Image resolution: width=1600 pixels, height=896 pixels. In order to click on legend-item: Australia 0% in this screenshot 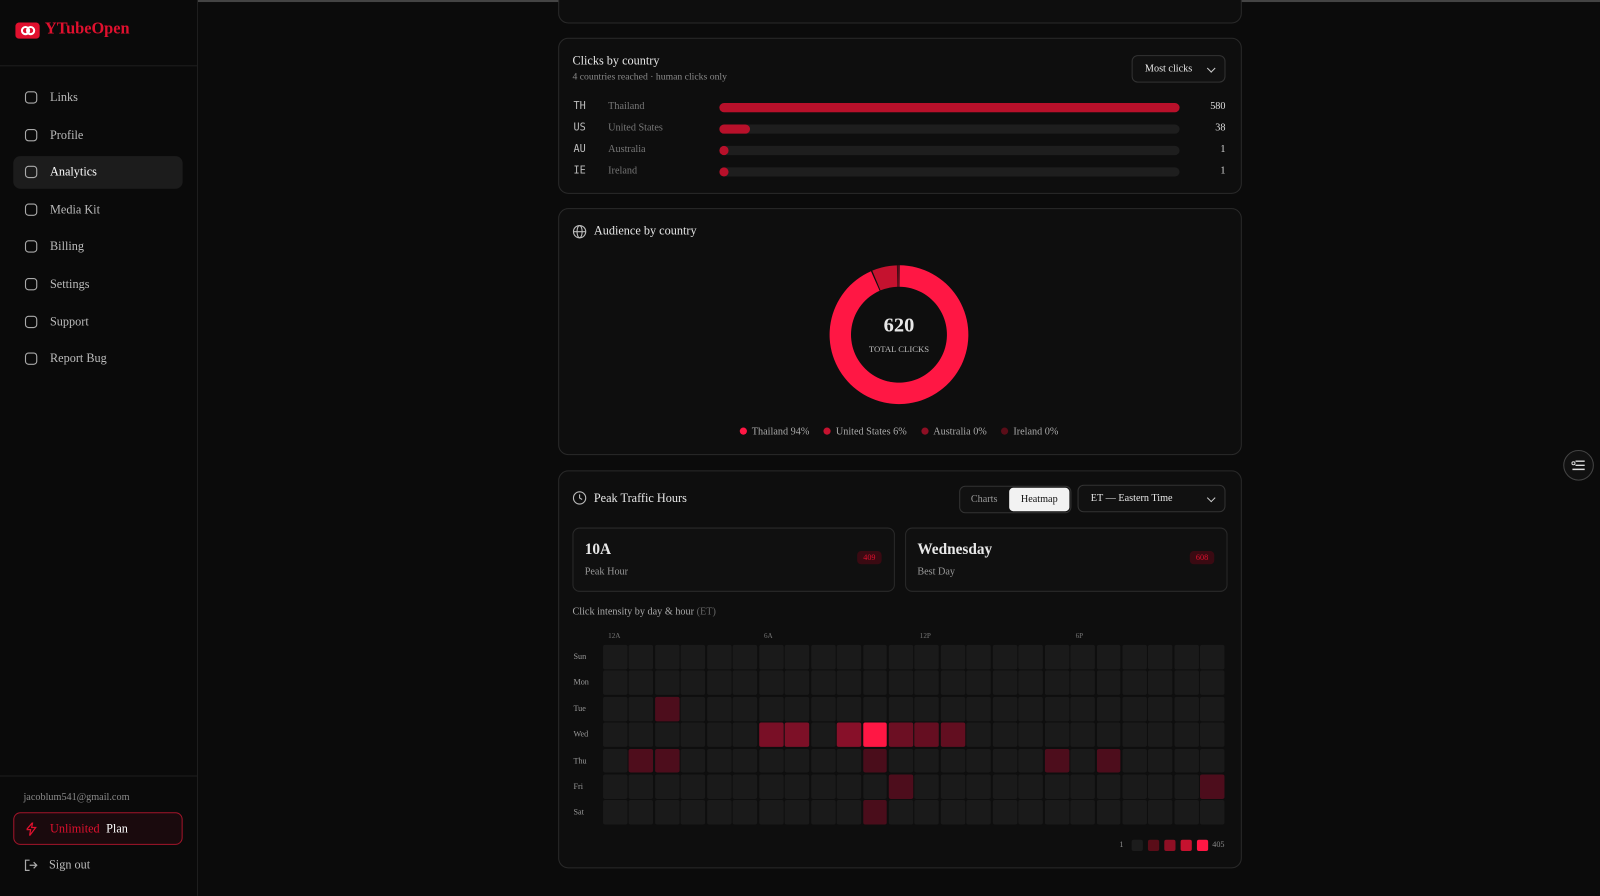, I will do `click(953, 432)`.